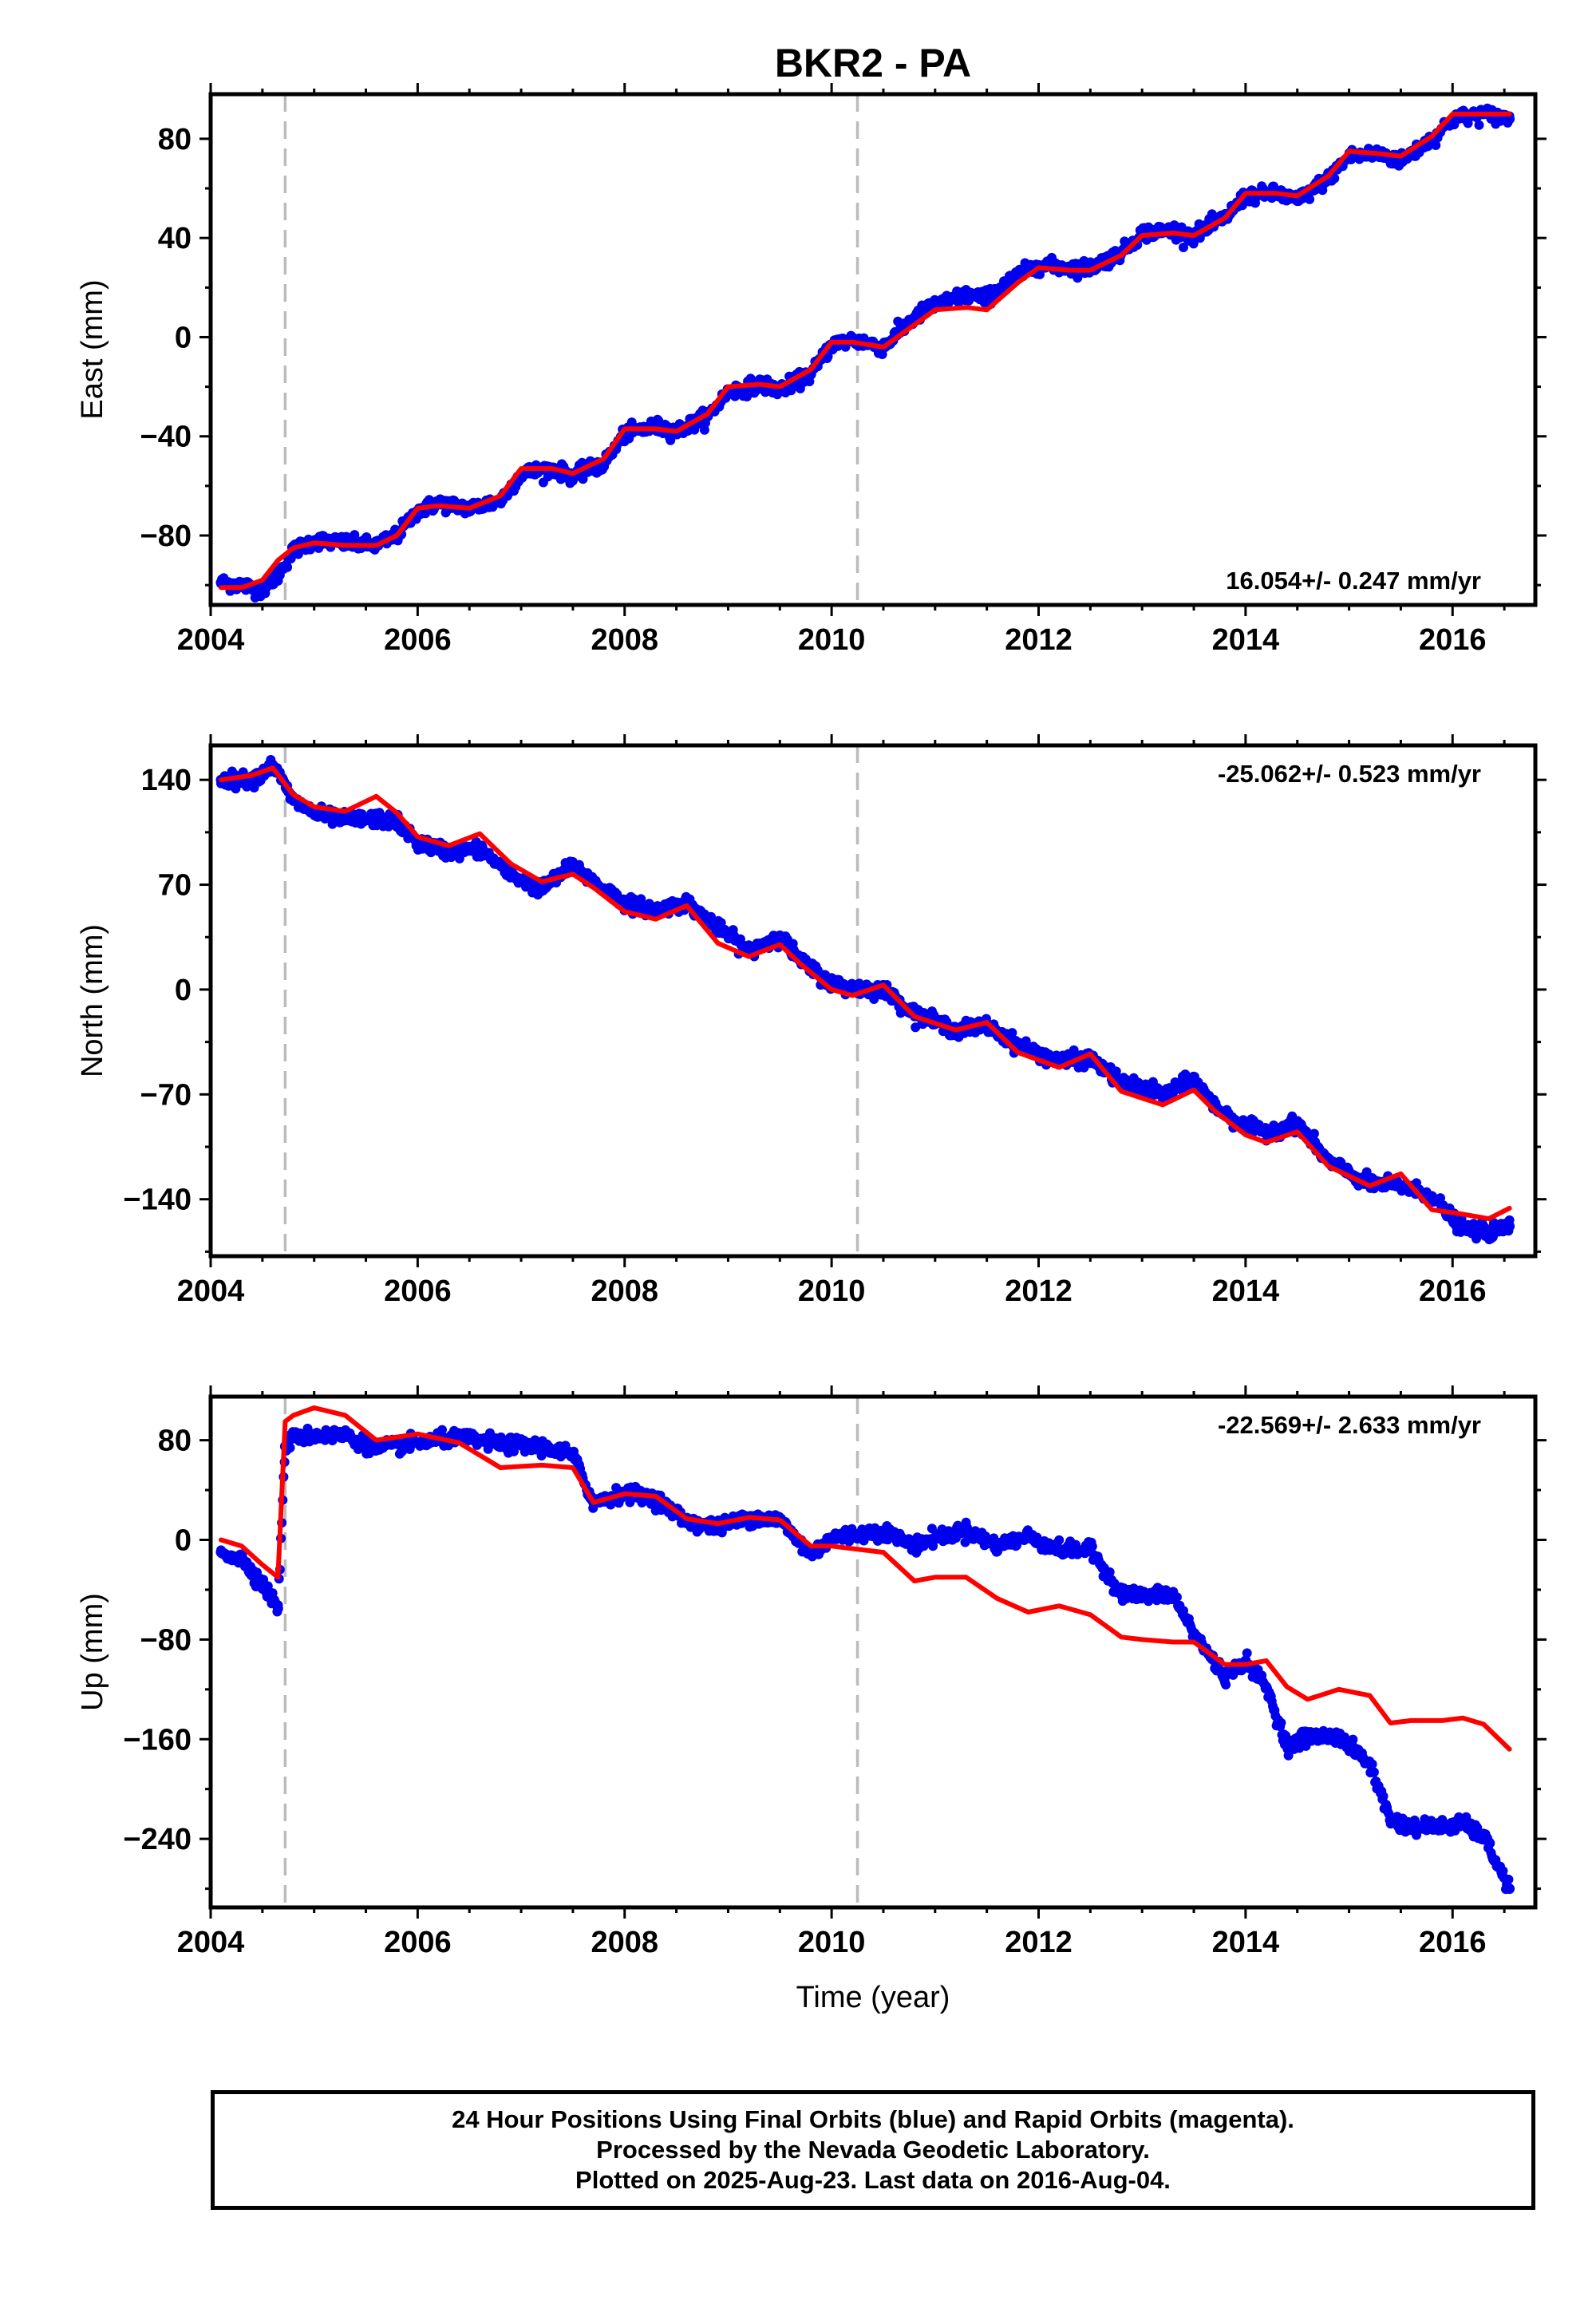 The height and width of the screenshot is (2316, 1596). What do you see at coordinates (92, 349) in the screenshot?
I see `y-axis-label: East (mm)` at bounding box center [92, 349].